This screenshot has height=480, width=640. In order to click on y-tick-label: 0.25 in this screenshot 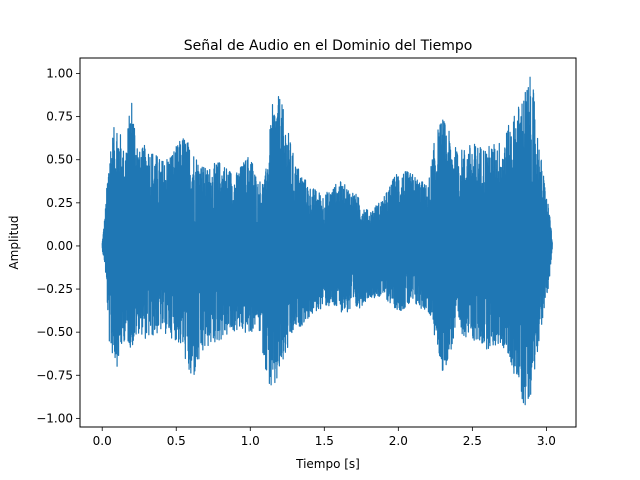, I will do `click(59, 203)`.